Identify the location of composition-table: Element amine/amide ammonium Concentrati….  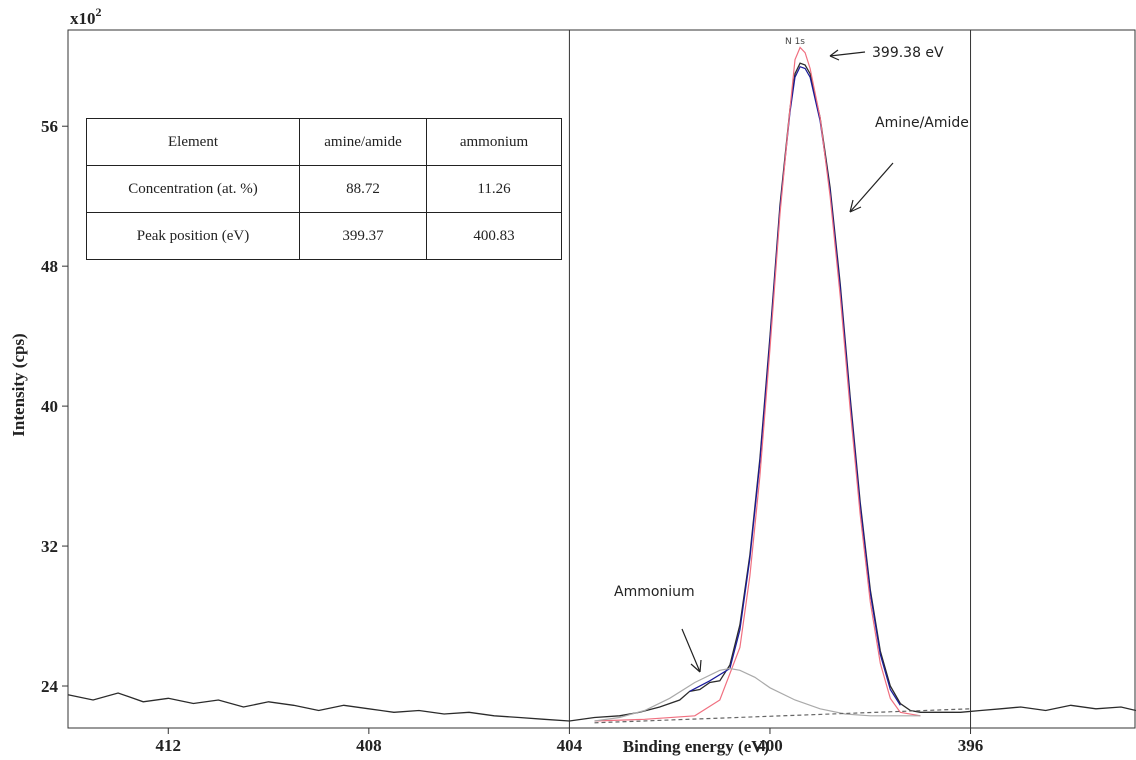
(324, 189).